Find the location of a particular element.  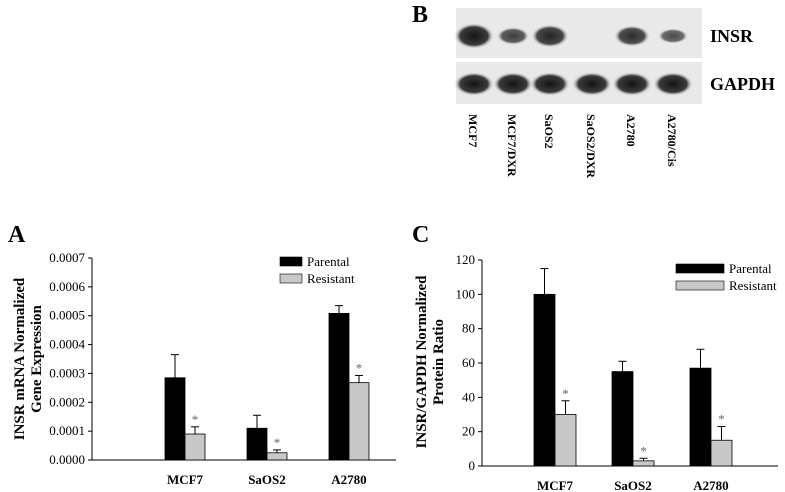

y-tick-label: 0.0007 is located at coordinates (67, 257).